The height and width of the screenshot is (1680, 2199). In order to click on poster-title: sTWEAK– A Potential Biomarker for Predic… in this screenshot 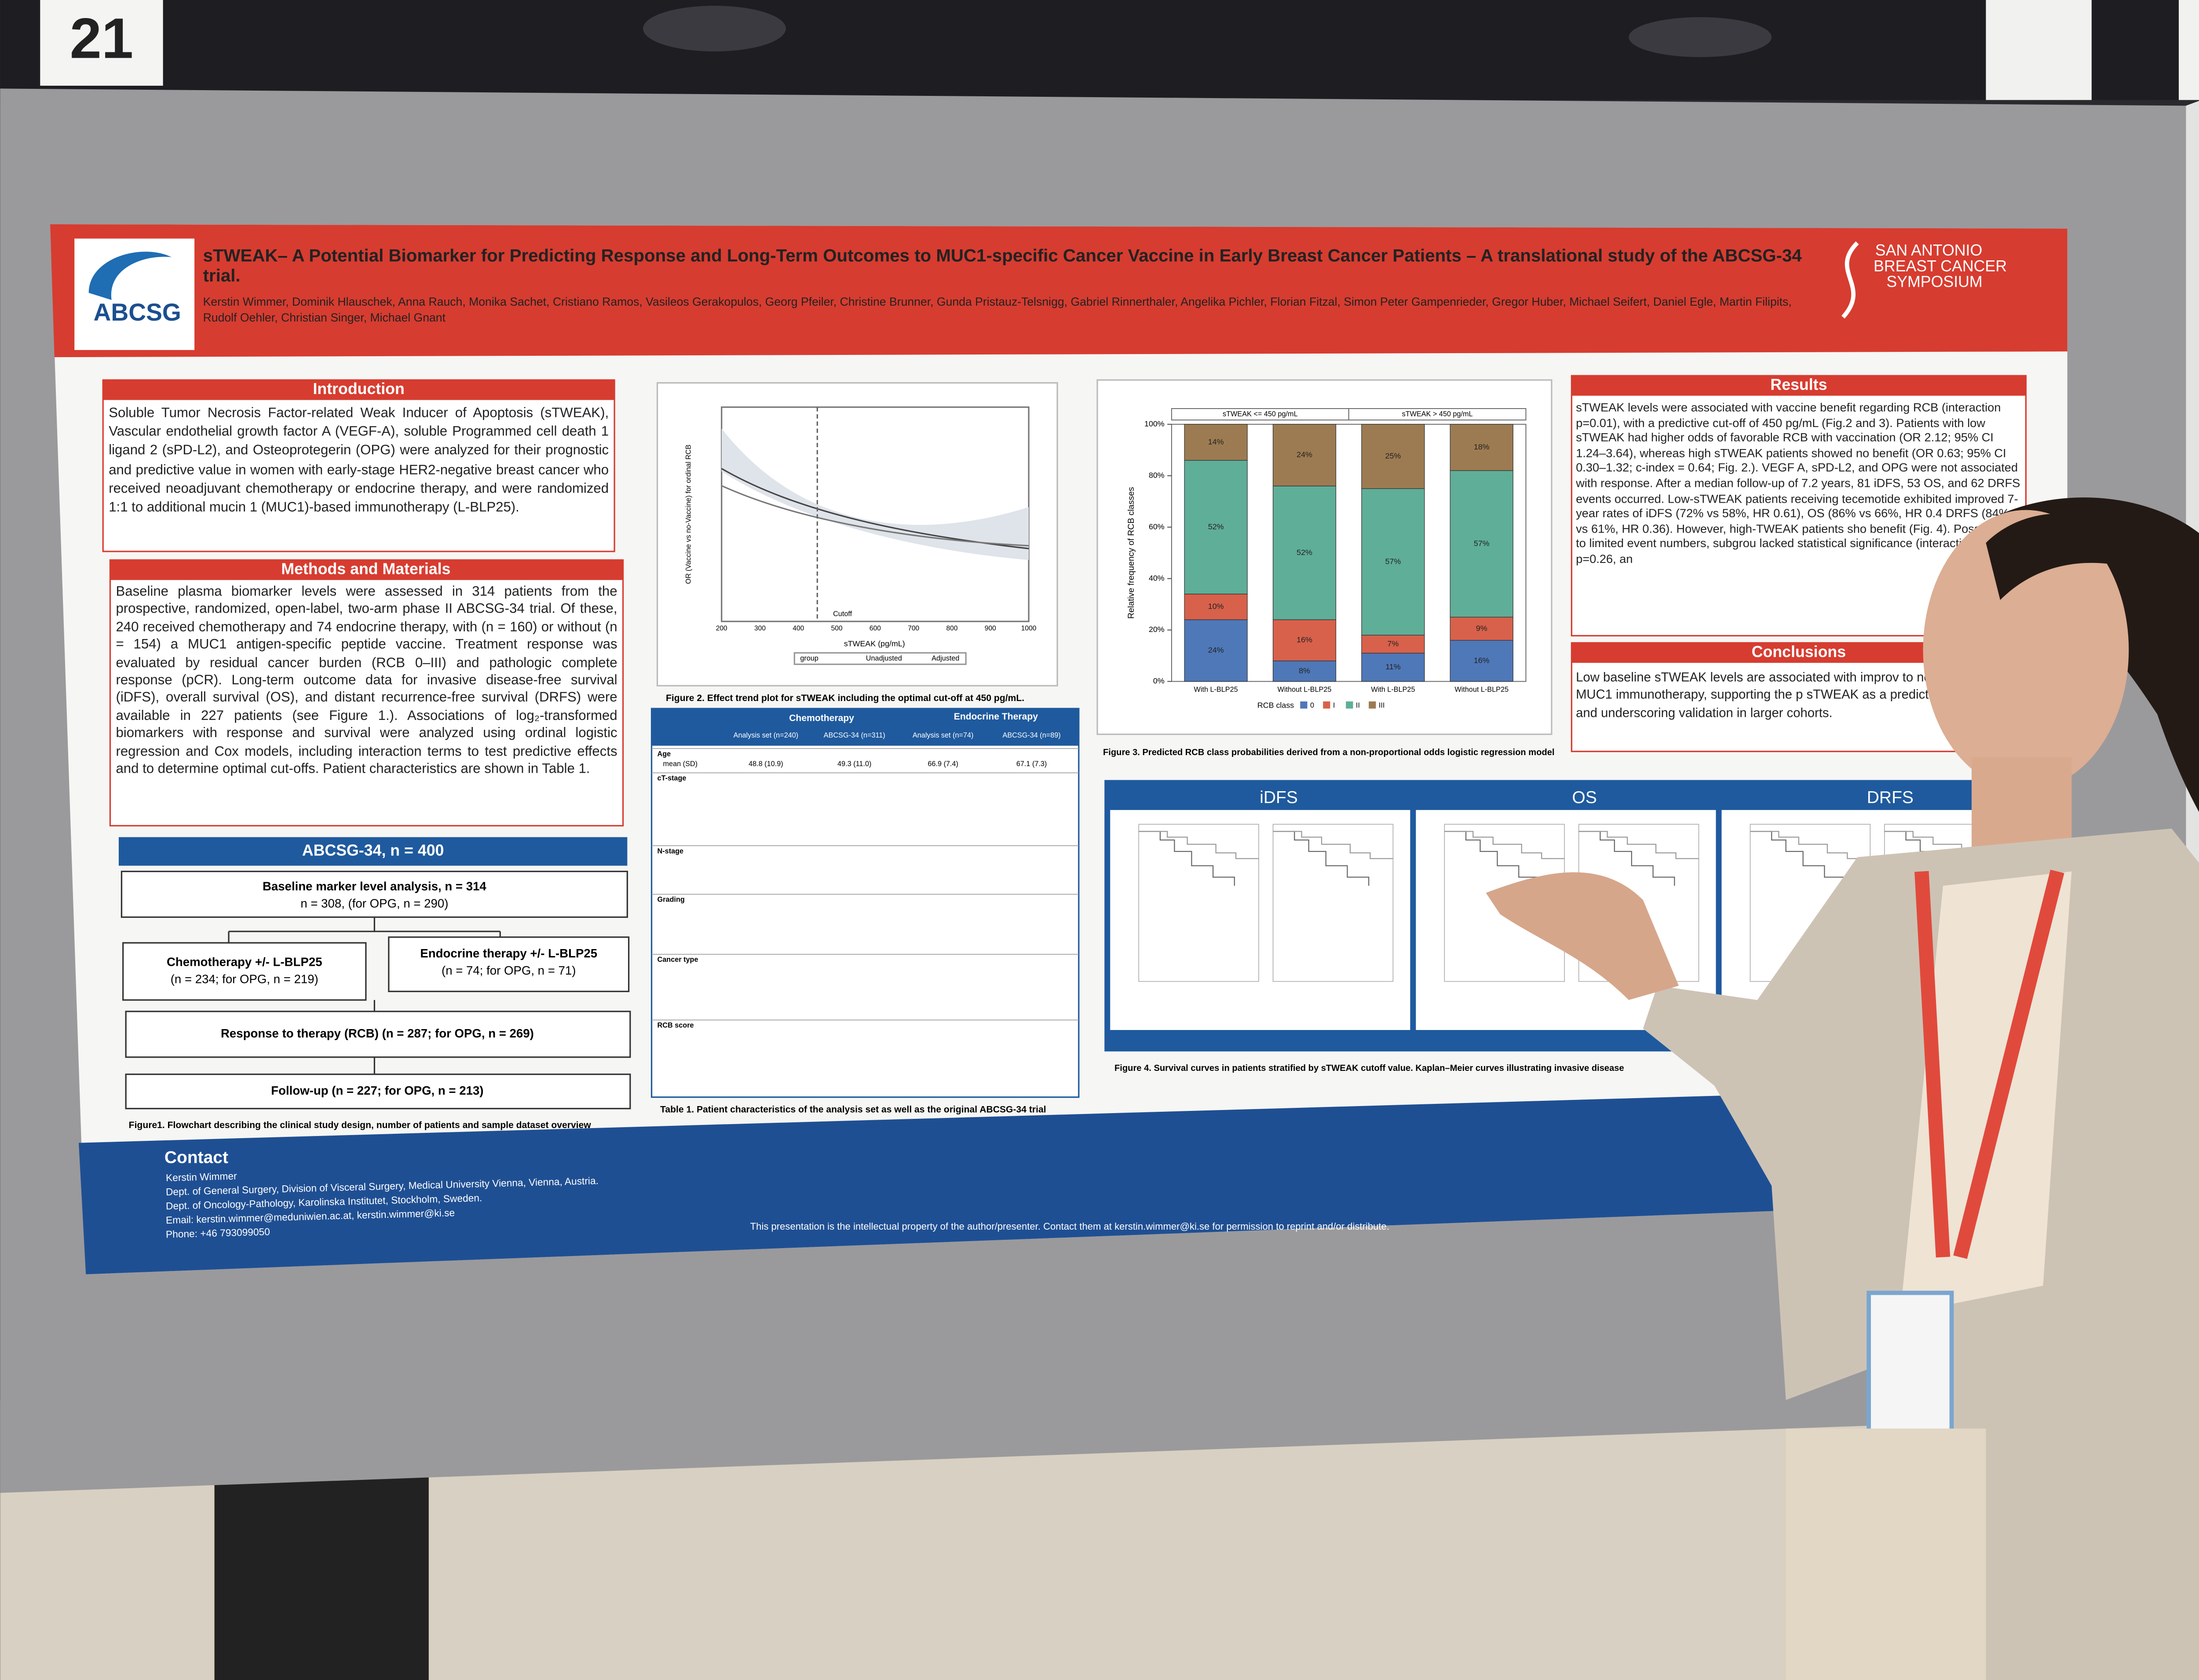, I will do `click(1003, 265)`.